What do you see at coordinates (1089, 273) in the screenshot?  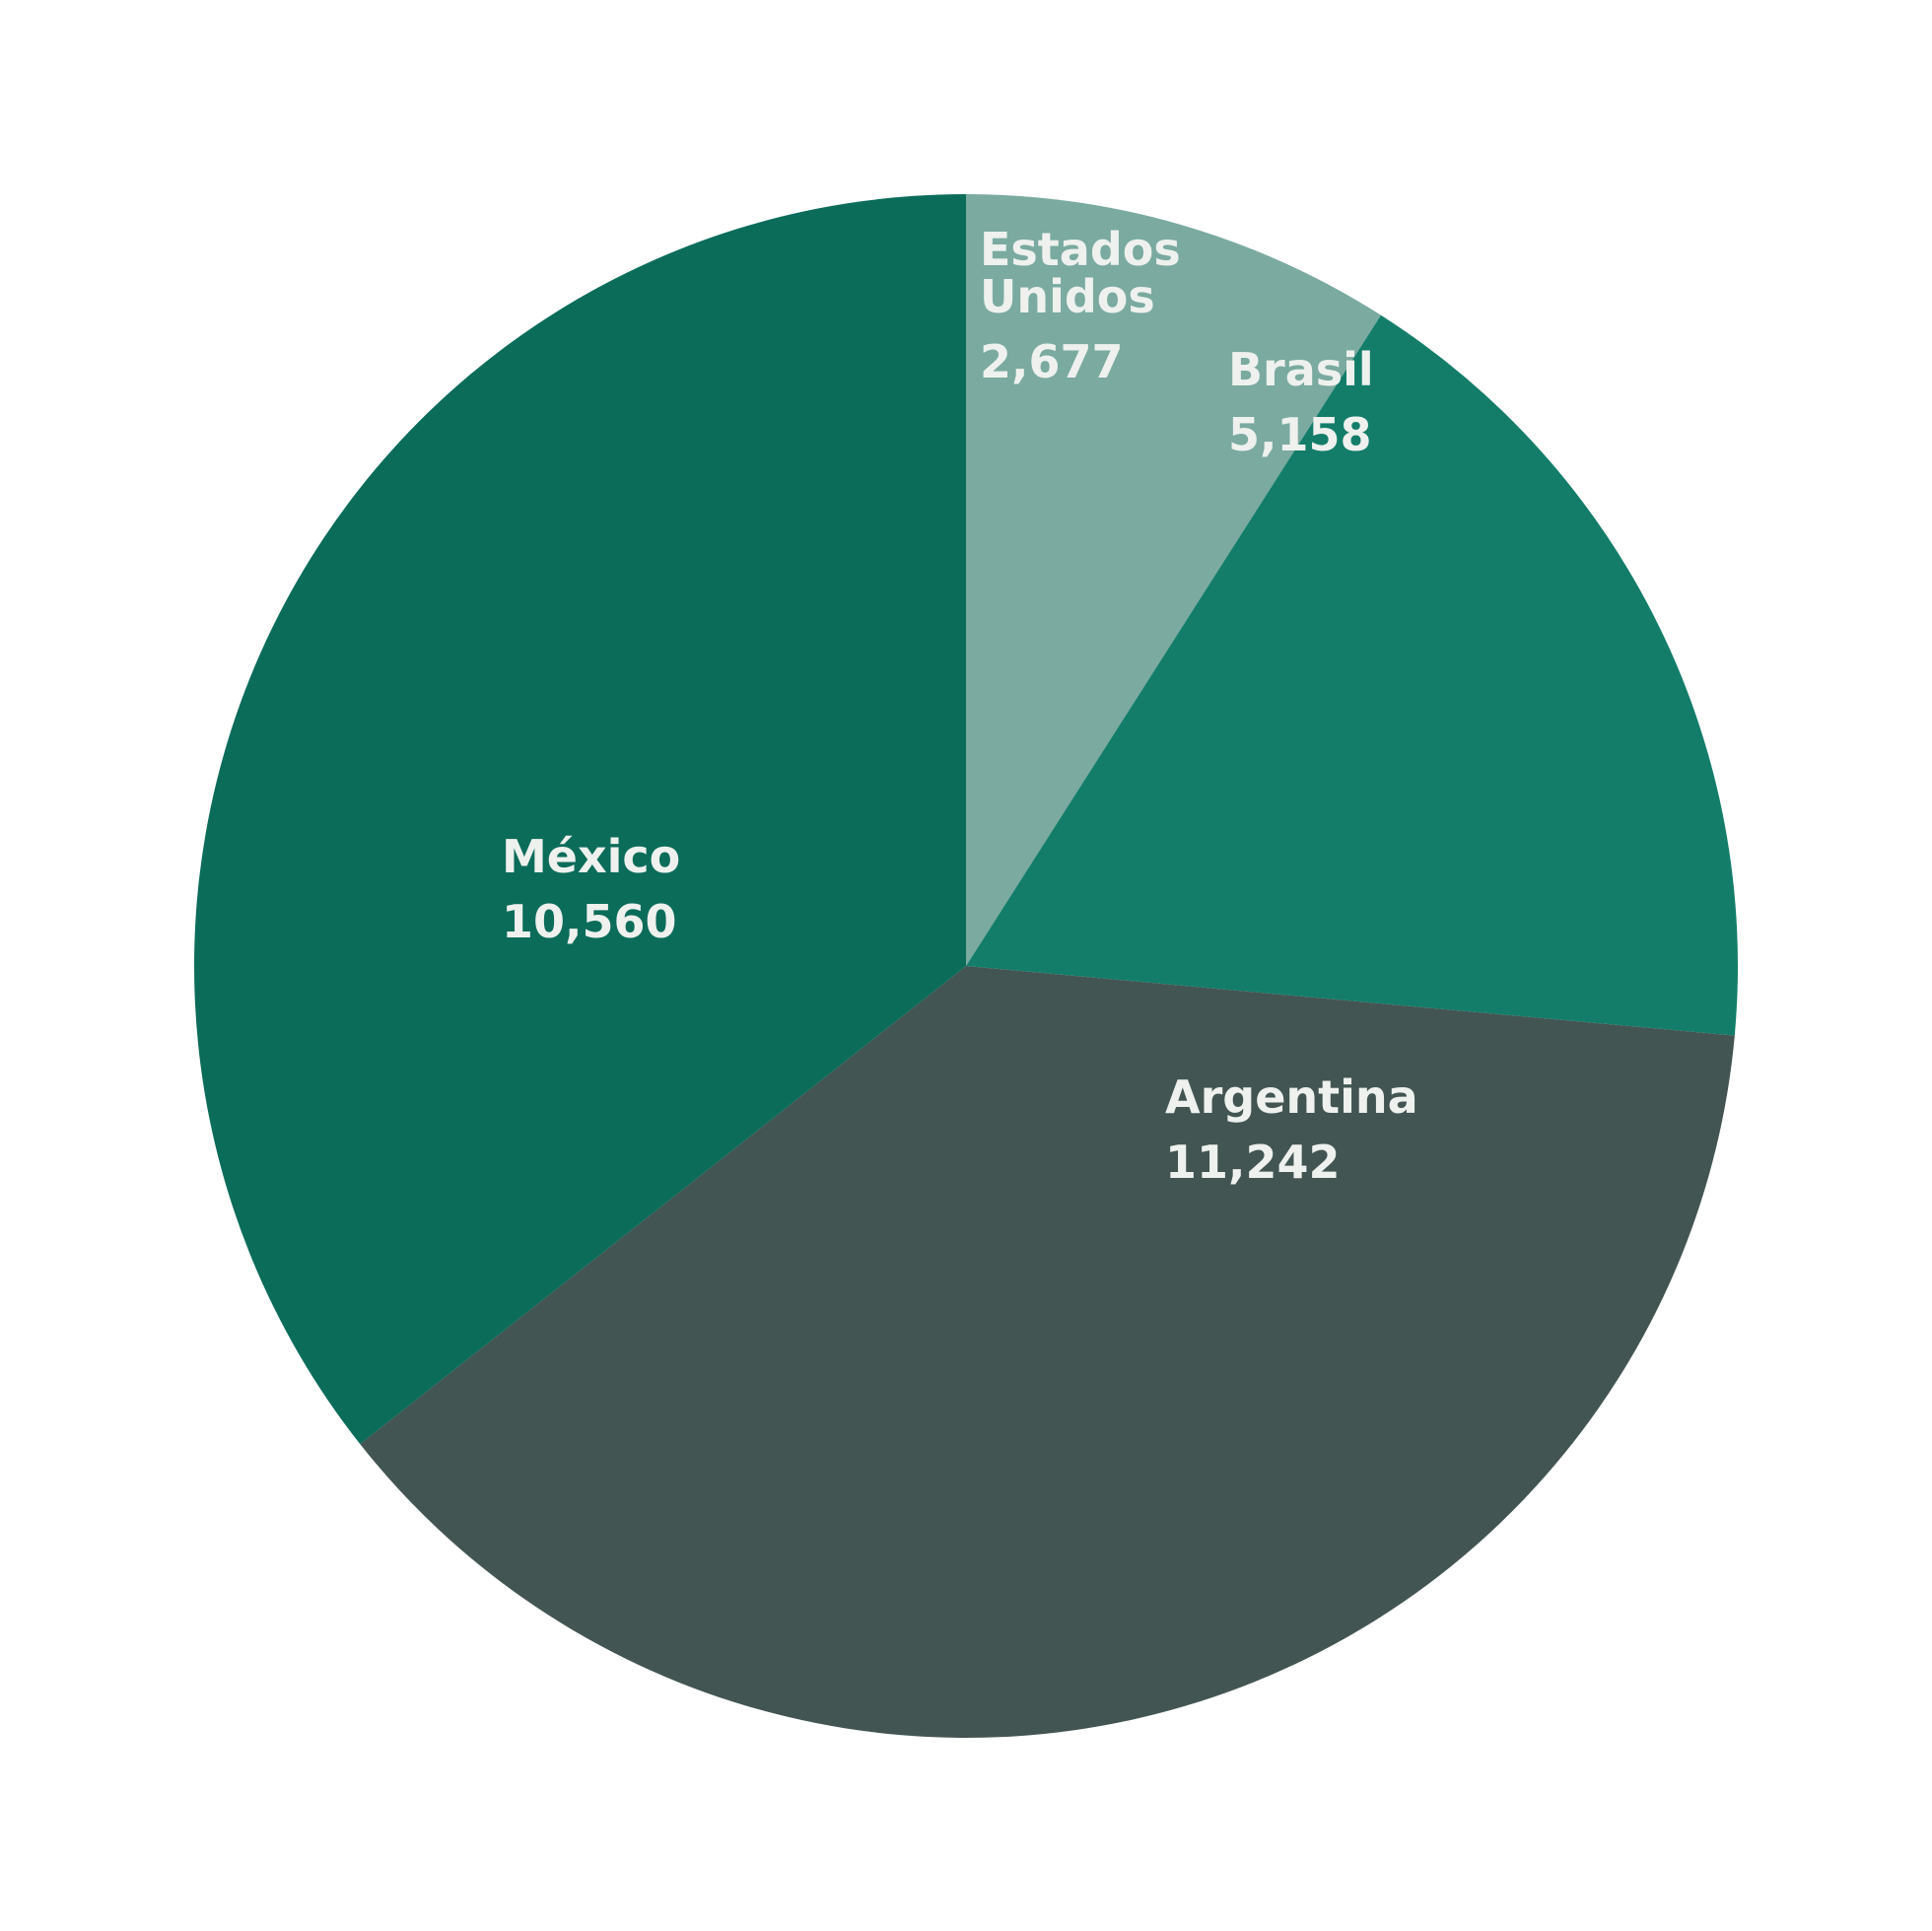 I see `slice-label: Estados Unidos` at bounding box center [1089, 273].